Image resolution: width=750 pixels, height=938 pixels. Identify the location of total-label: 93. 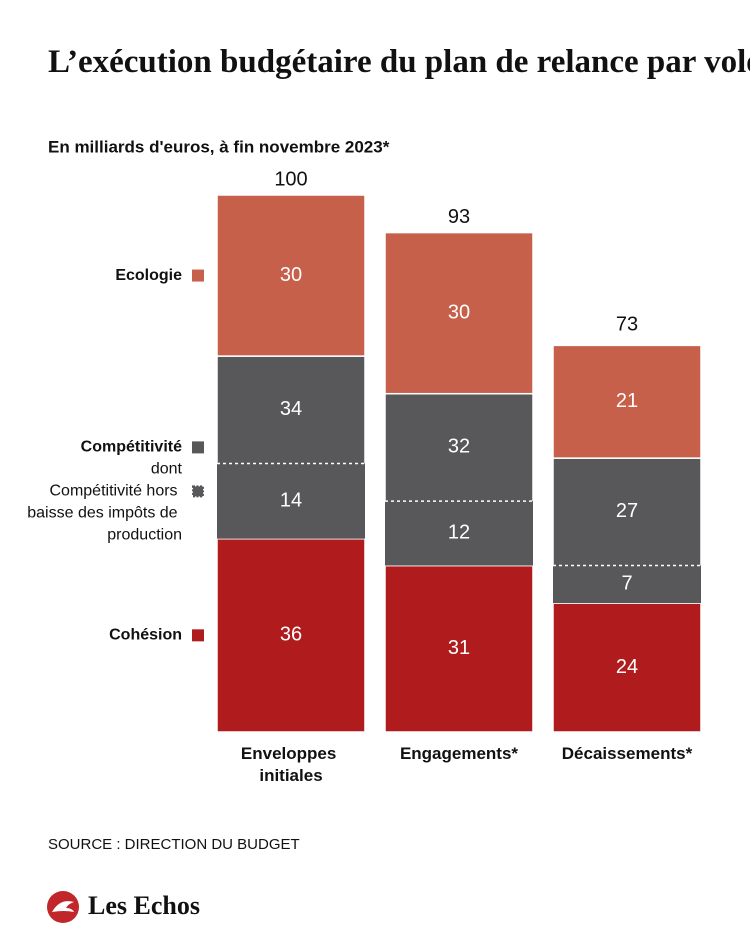
(459, 217).